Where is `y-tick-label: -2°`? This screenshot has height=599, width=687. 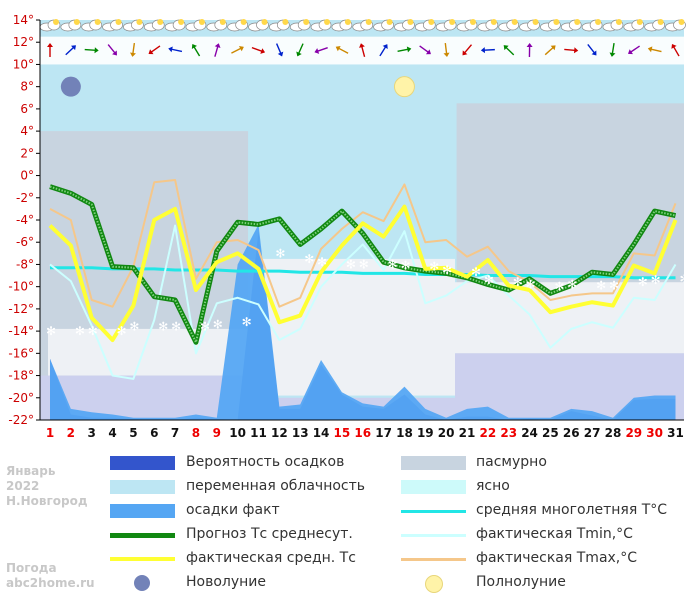 y-tick-label: -2° is located at coordinates (25, 198).